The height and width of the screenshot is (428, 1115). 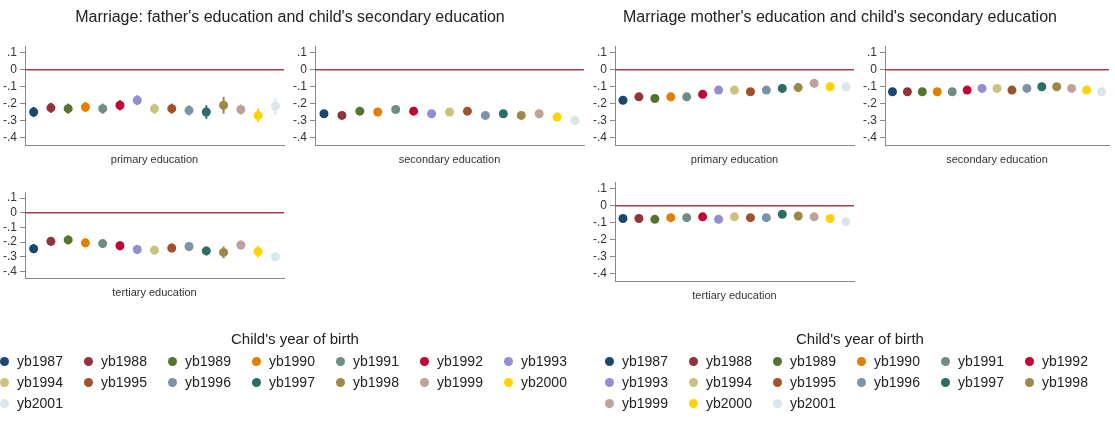 I want to click on chart-title: Marriage: father's education and child's secondary education, so click(x=290, y=17).